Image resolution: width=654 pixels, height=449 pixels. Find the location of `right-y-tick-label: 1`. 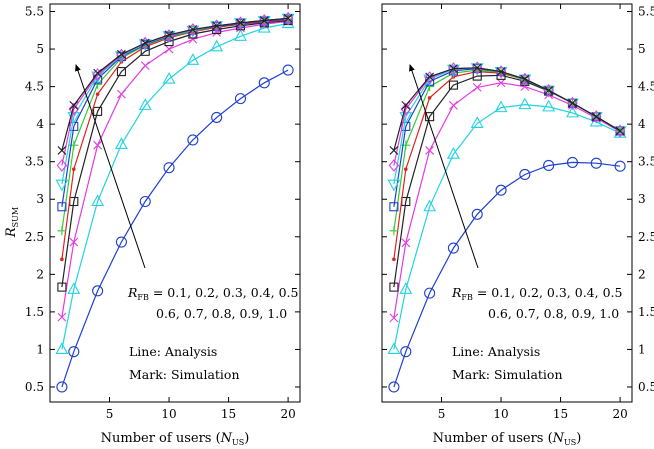

right-y-tick-label: 1 is located at coordinates (642, 349).